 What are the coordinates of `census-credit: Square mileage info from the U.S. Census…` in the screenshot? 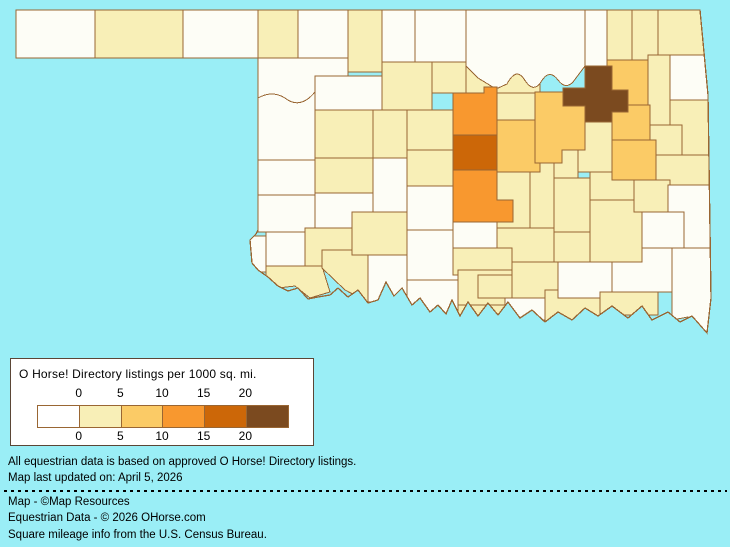 It's located at (137, 535).